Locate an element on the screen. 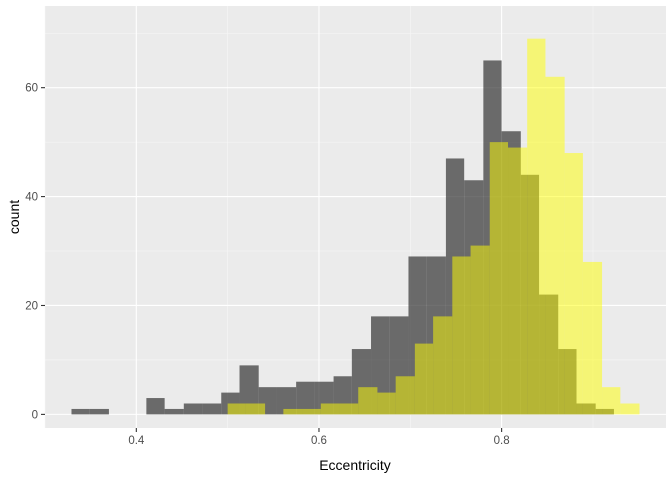 The height and width of the screenshot is (485, 672). x-tick-label: 0.4 is located at coordinates (136, 441).